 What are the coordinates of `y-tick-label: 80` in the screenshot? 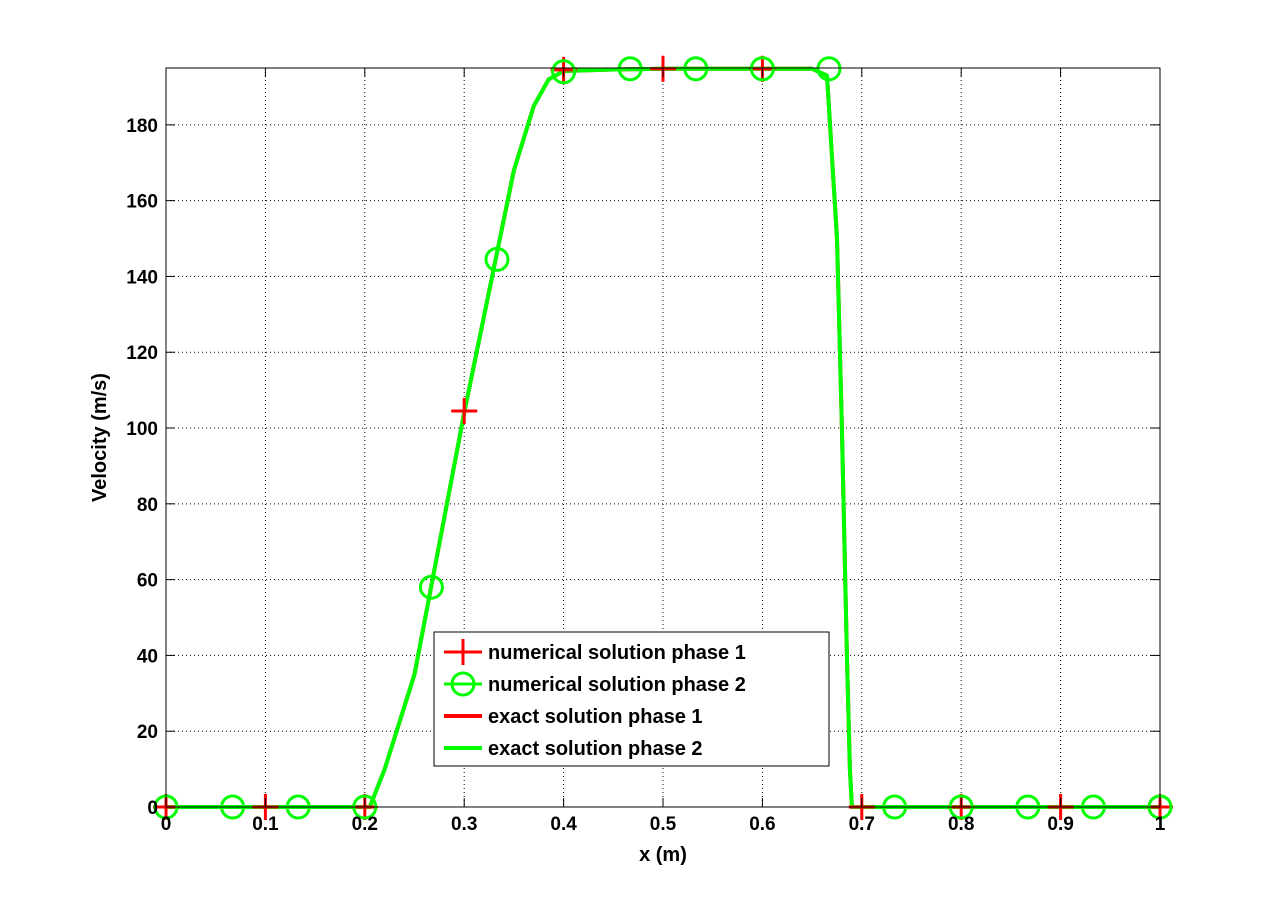 It's located at (147, 505).